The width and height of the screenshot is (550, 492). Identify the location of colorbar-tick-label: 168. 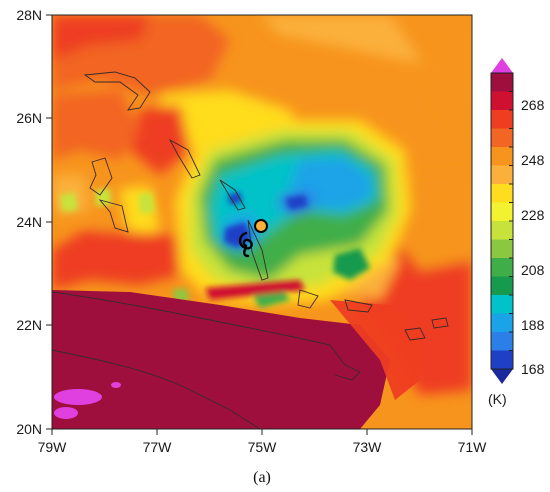
(533, 369).